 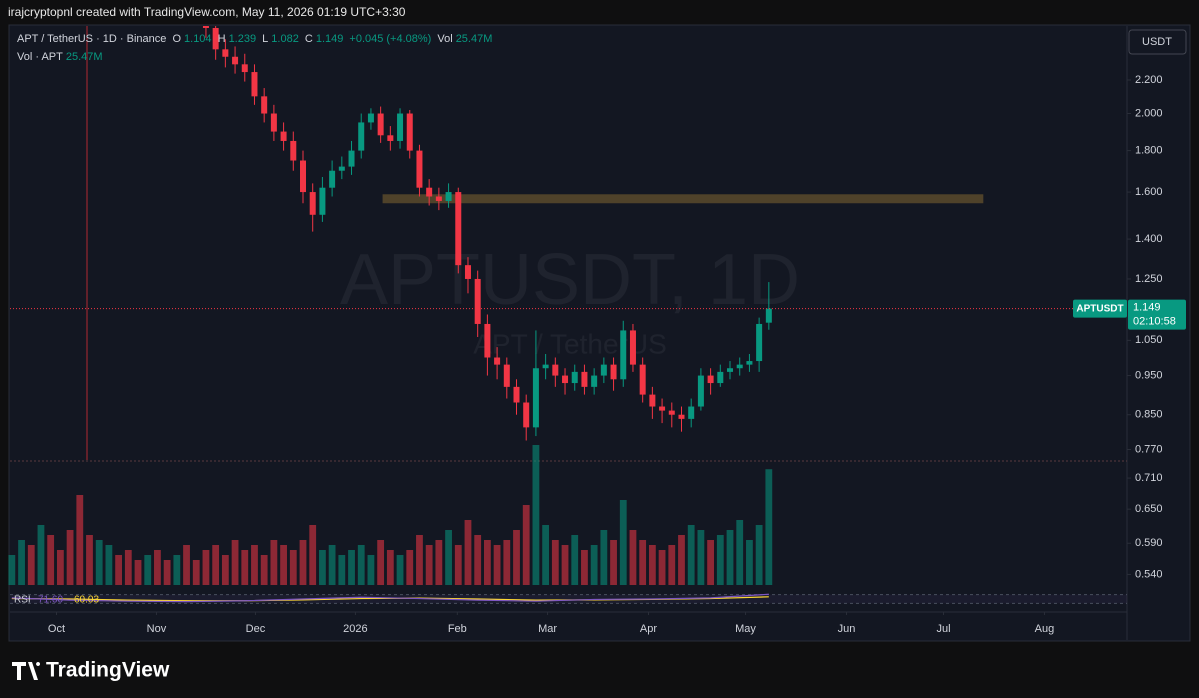 I want to click on symbol: APT / TetherUS · 1D · Binance, so click(x=92, y=39).